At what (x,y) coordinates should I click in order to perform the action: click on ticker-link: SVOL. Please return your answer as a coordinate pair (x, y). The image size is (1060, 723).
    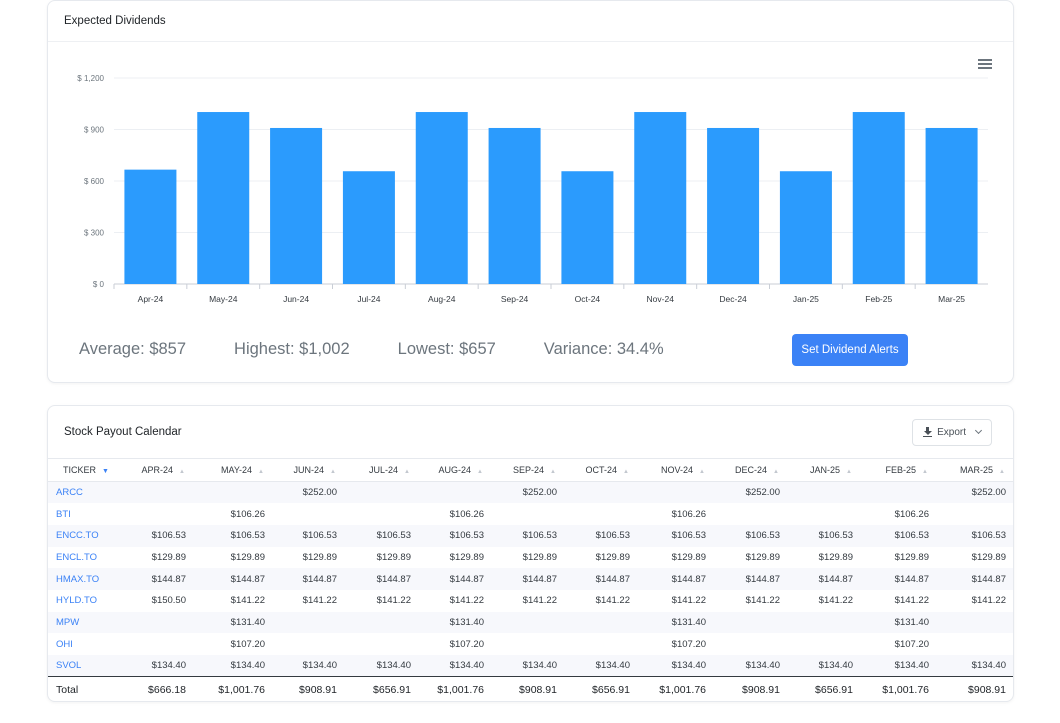
    Looking at the image, I should click on (86, 666).